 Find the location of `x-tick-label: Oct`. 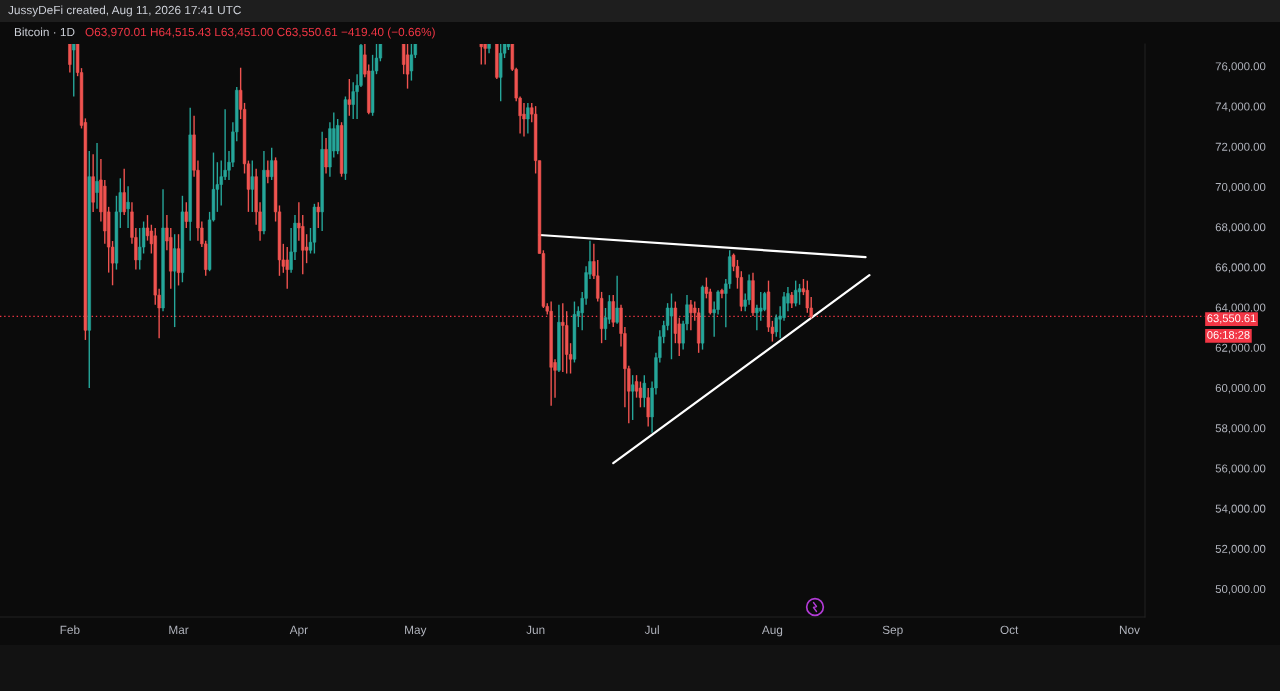

x-tick-label: Oct is located at coordinates (1009, 629).